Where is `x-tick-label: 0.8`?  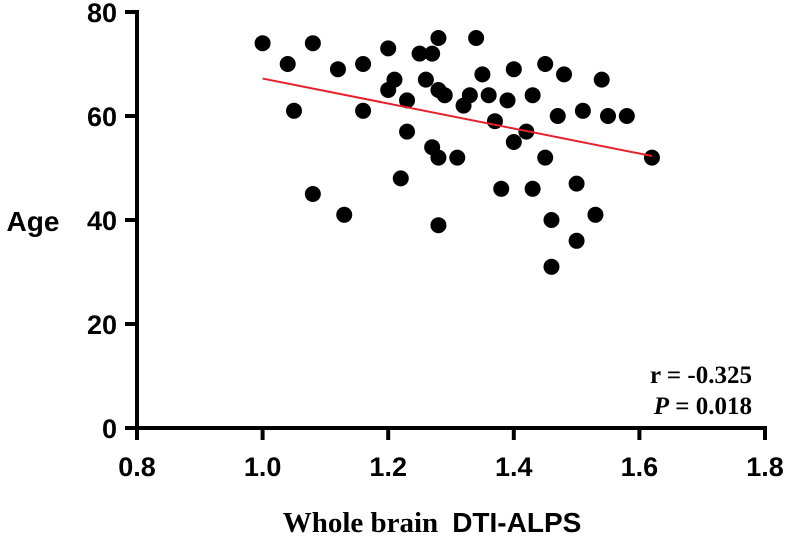 x-tick-label: 0.8 is located at coordinates (137, 467).